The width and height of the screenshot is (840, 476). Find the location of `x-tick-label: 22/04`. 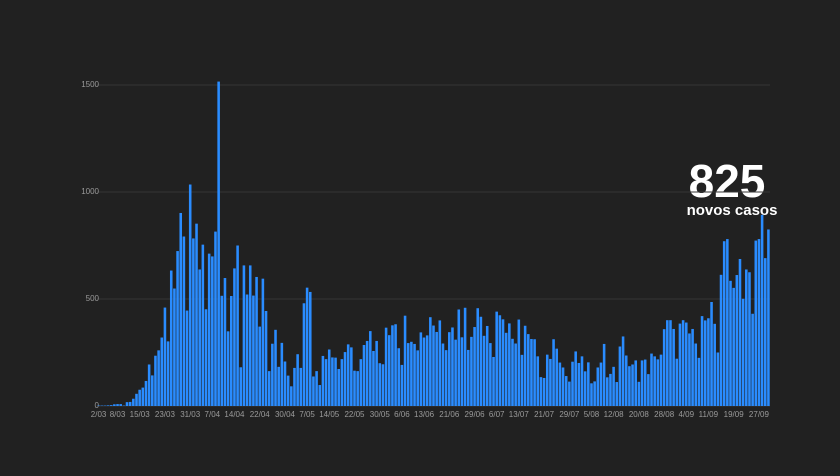

x-tick-label: 22/04 is located at coordinates (260, 414).